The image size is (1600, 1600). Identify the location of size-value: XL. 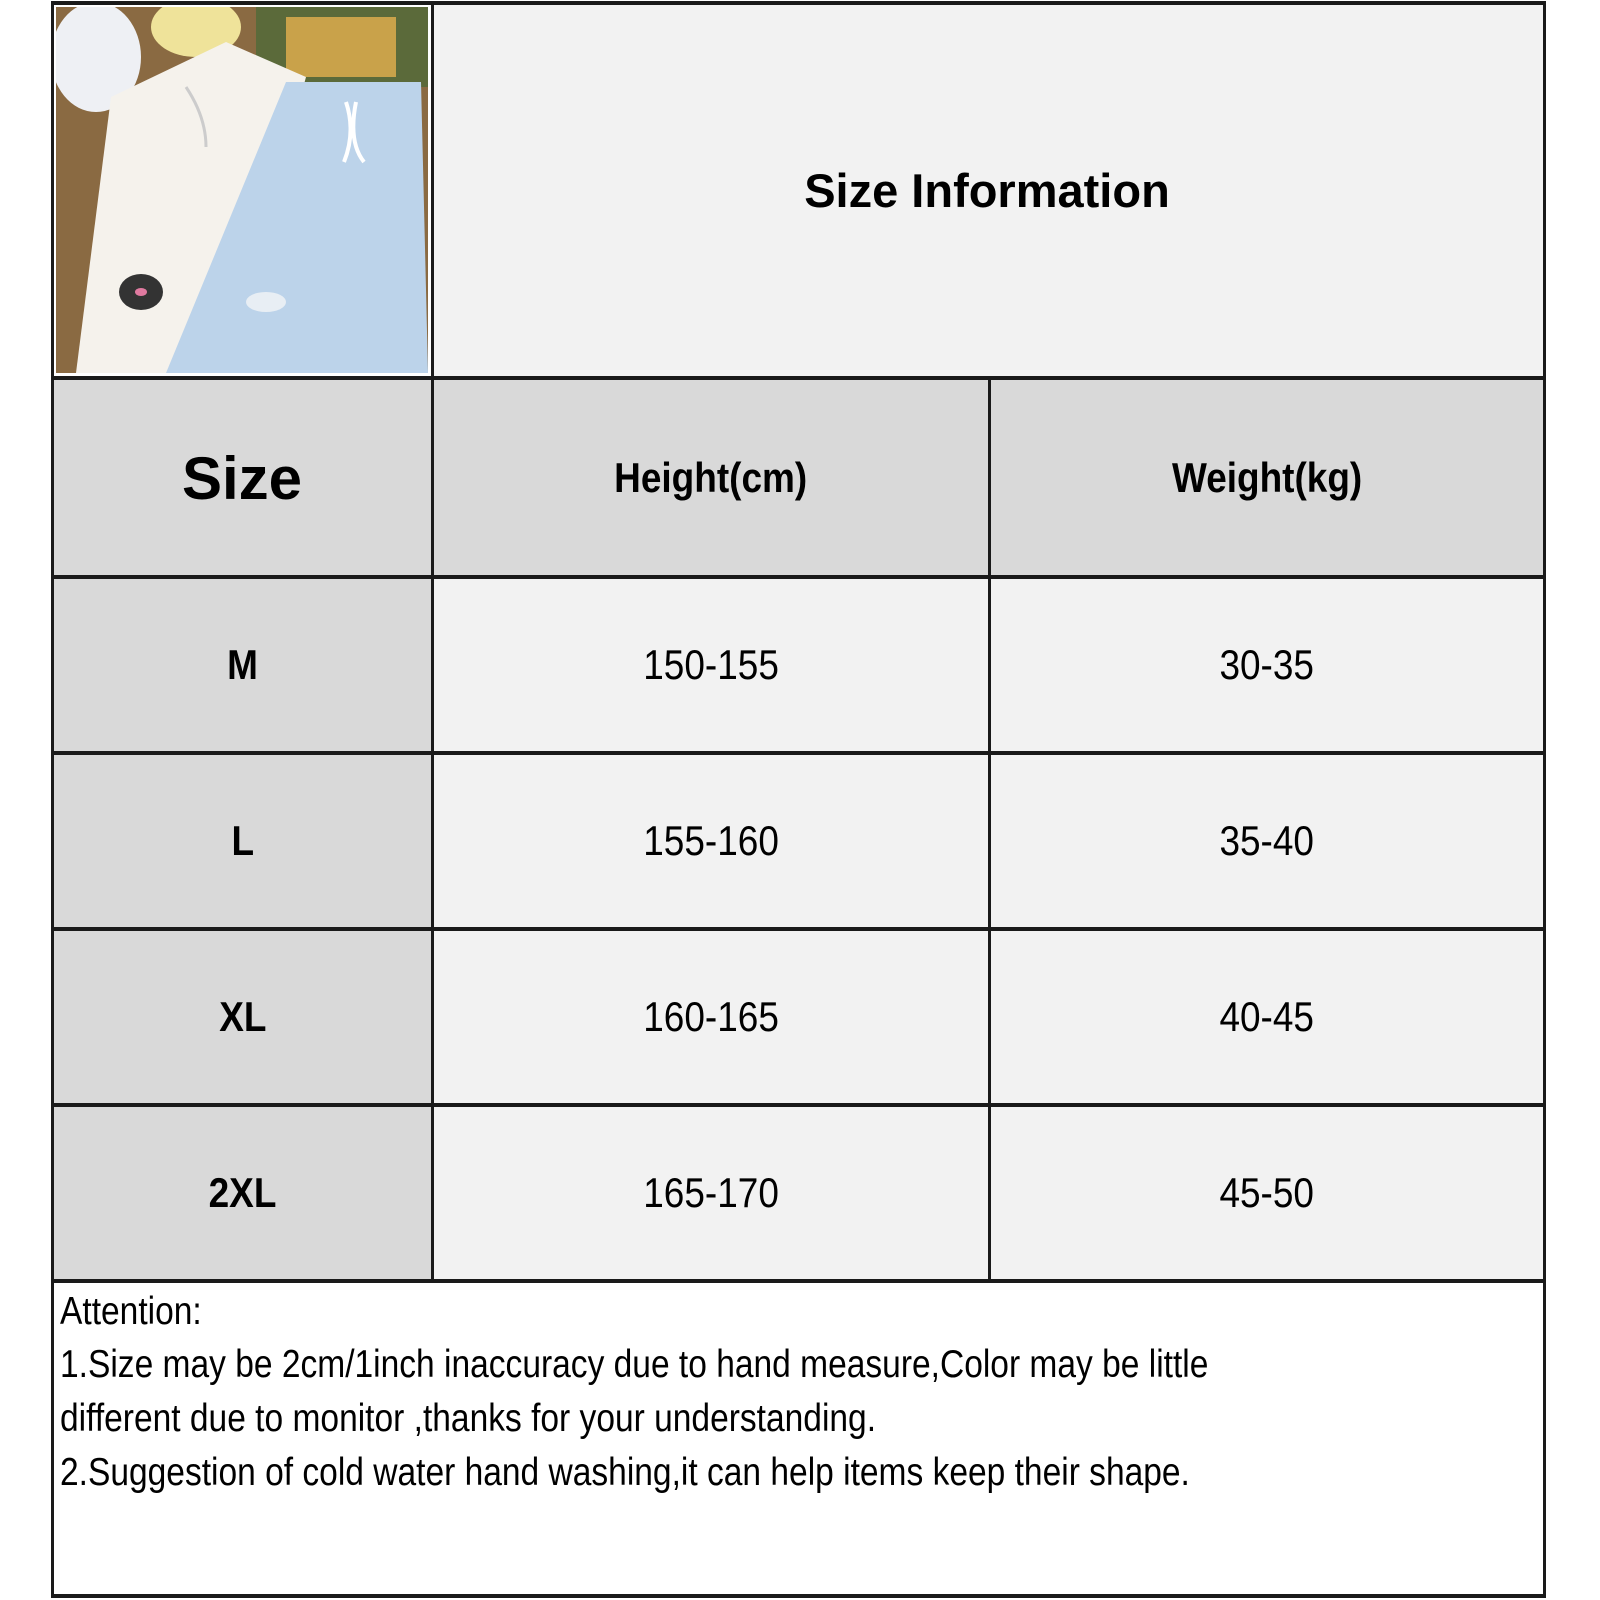
(242, 1016).